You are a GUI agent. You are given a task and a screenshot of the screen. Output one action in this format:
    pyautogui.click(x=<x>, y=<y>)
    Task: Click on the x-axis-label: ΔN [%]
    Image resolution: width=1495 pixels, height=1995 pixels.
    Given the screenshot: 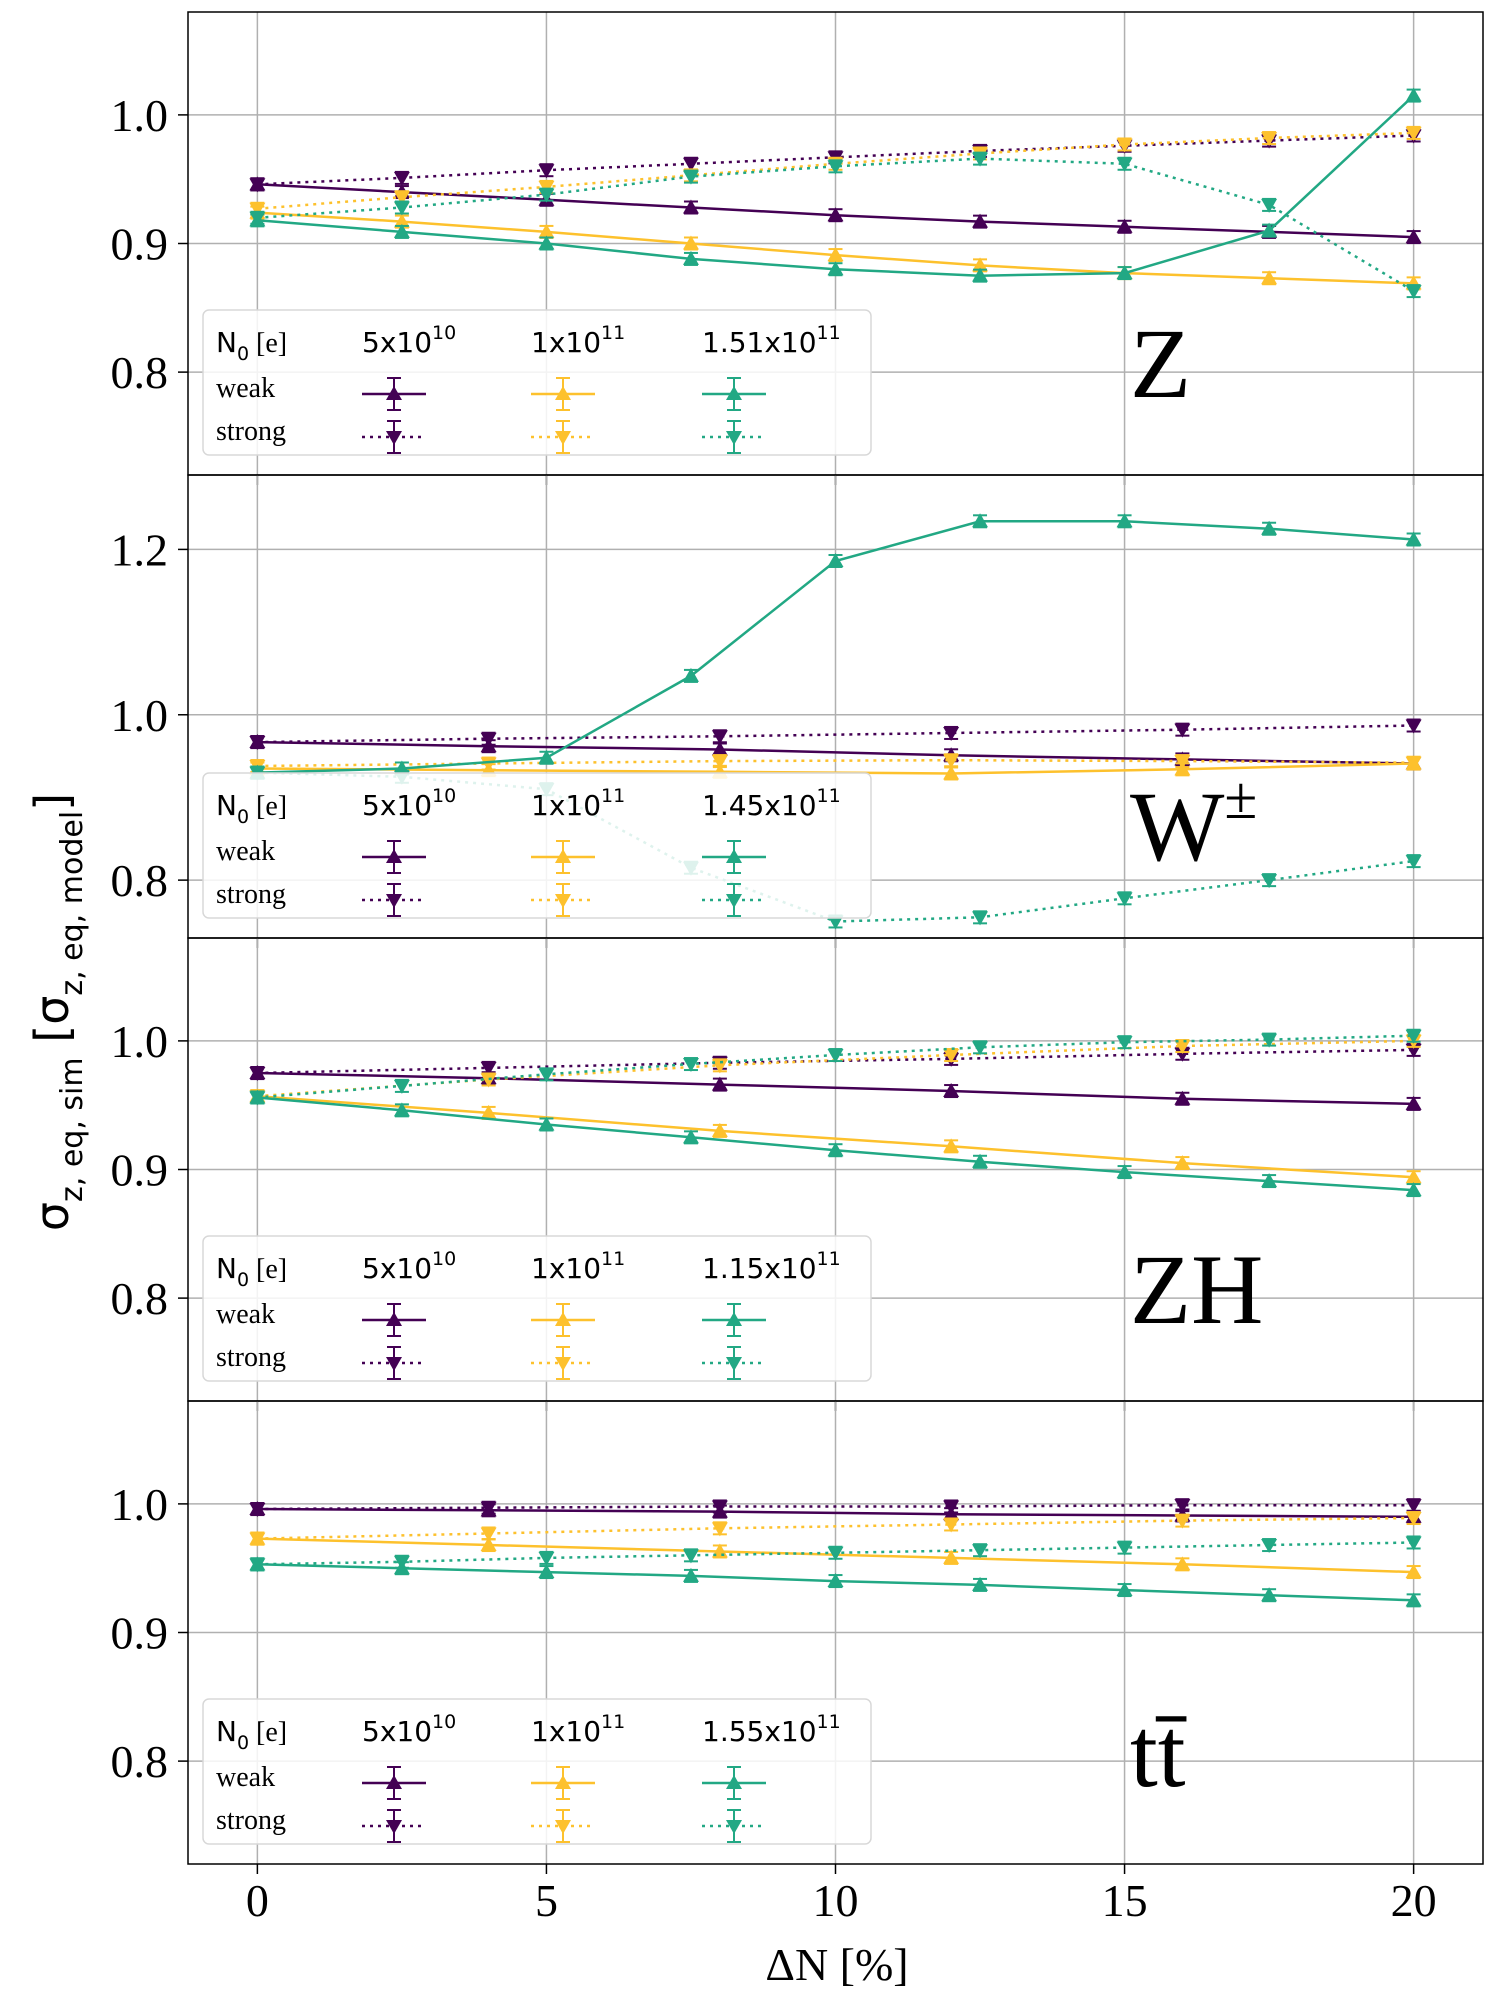 What is the action you would take?
    pyautogui.click(x=836, y=1964)
    